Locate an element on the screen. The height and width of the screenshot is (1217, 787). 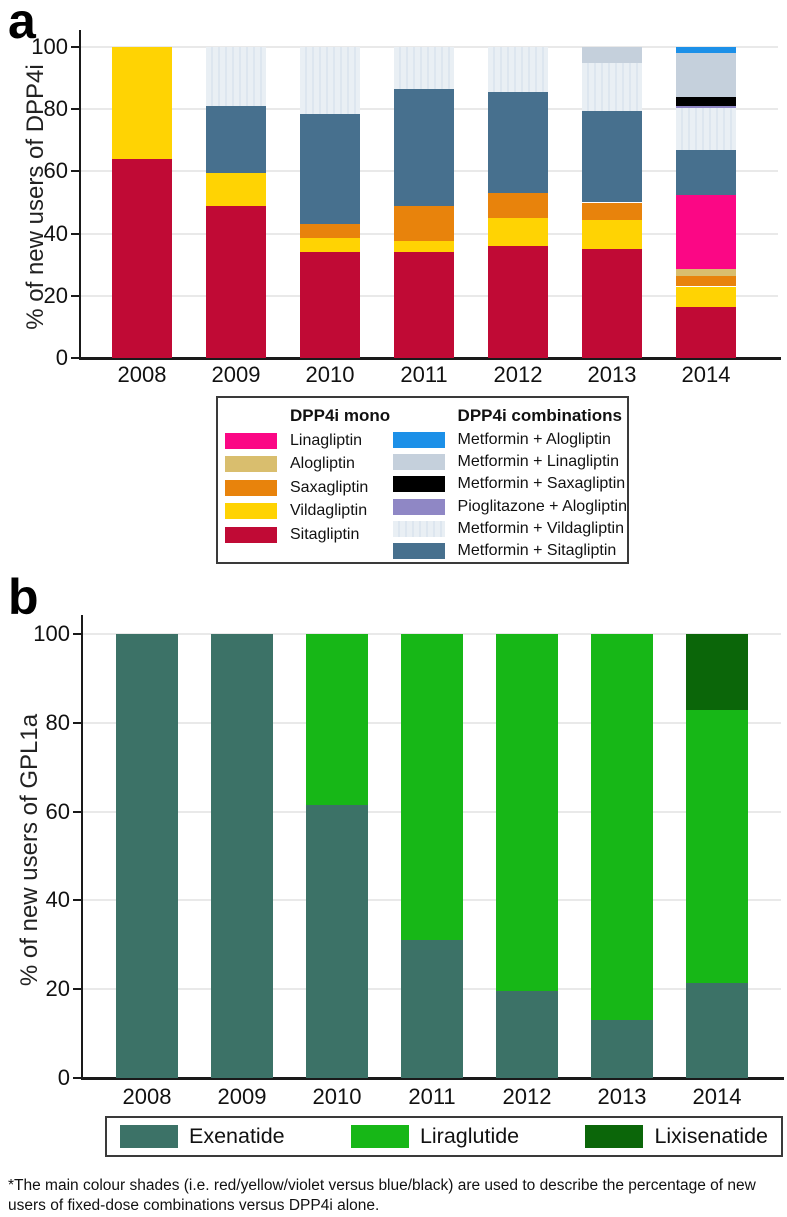
legend-label: Sitagliptin is located at coordinates (325, 534).